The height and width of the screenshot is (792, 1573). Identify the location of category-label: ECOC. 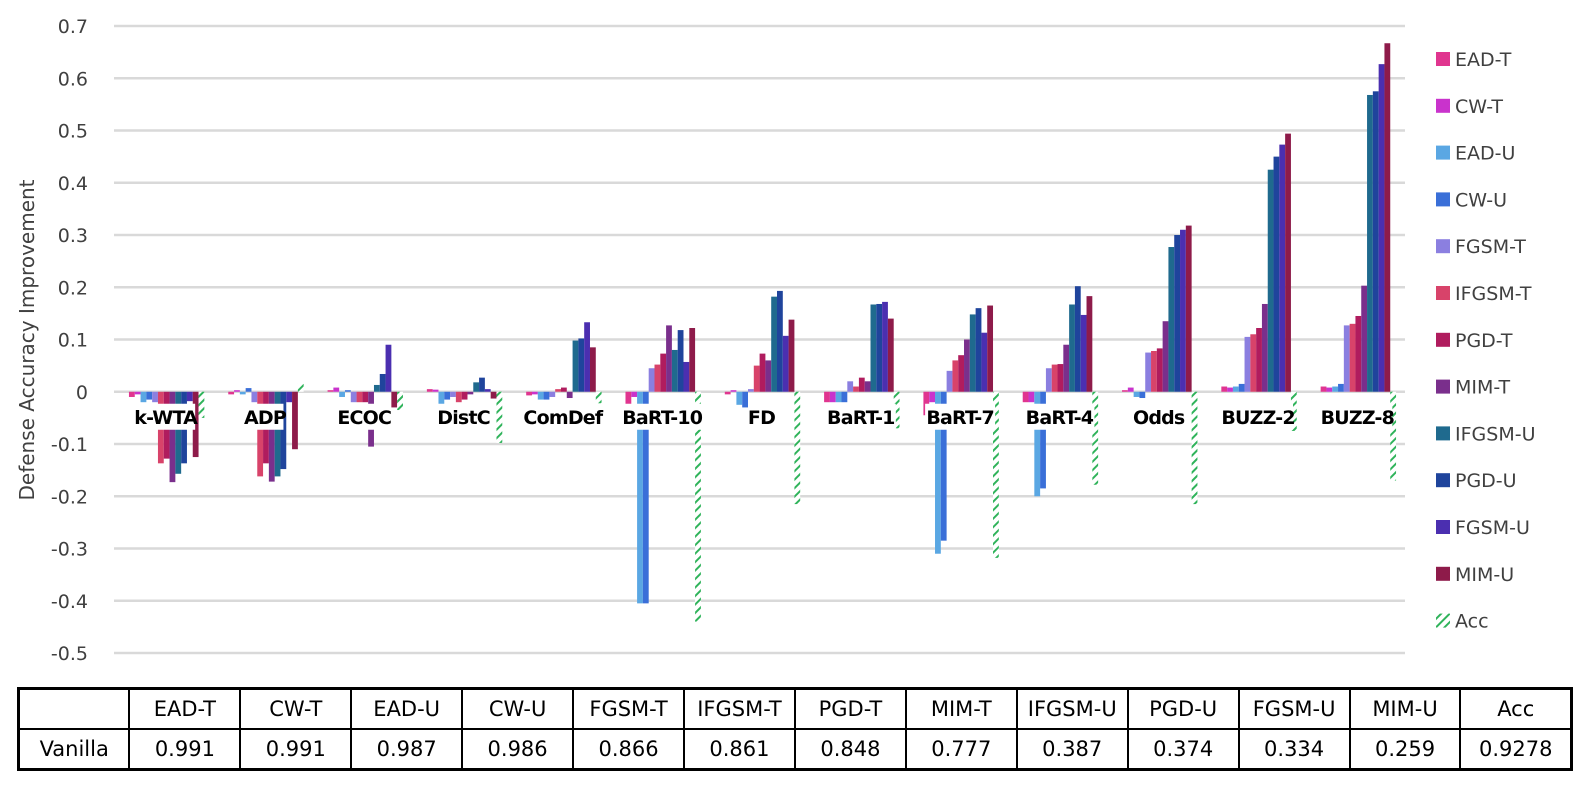
(364, 418).